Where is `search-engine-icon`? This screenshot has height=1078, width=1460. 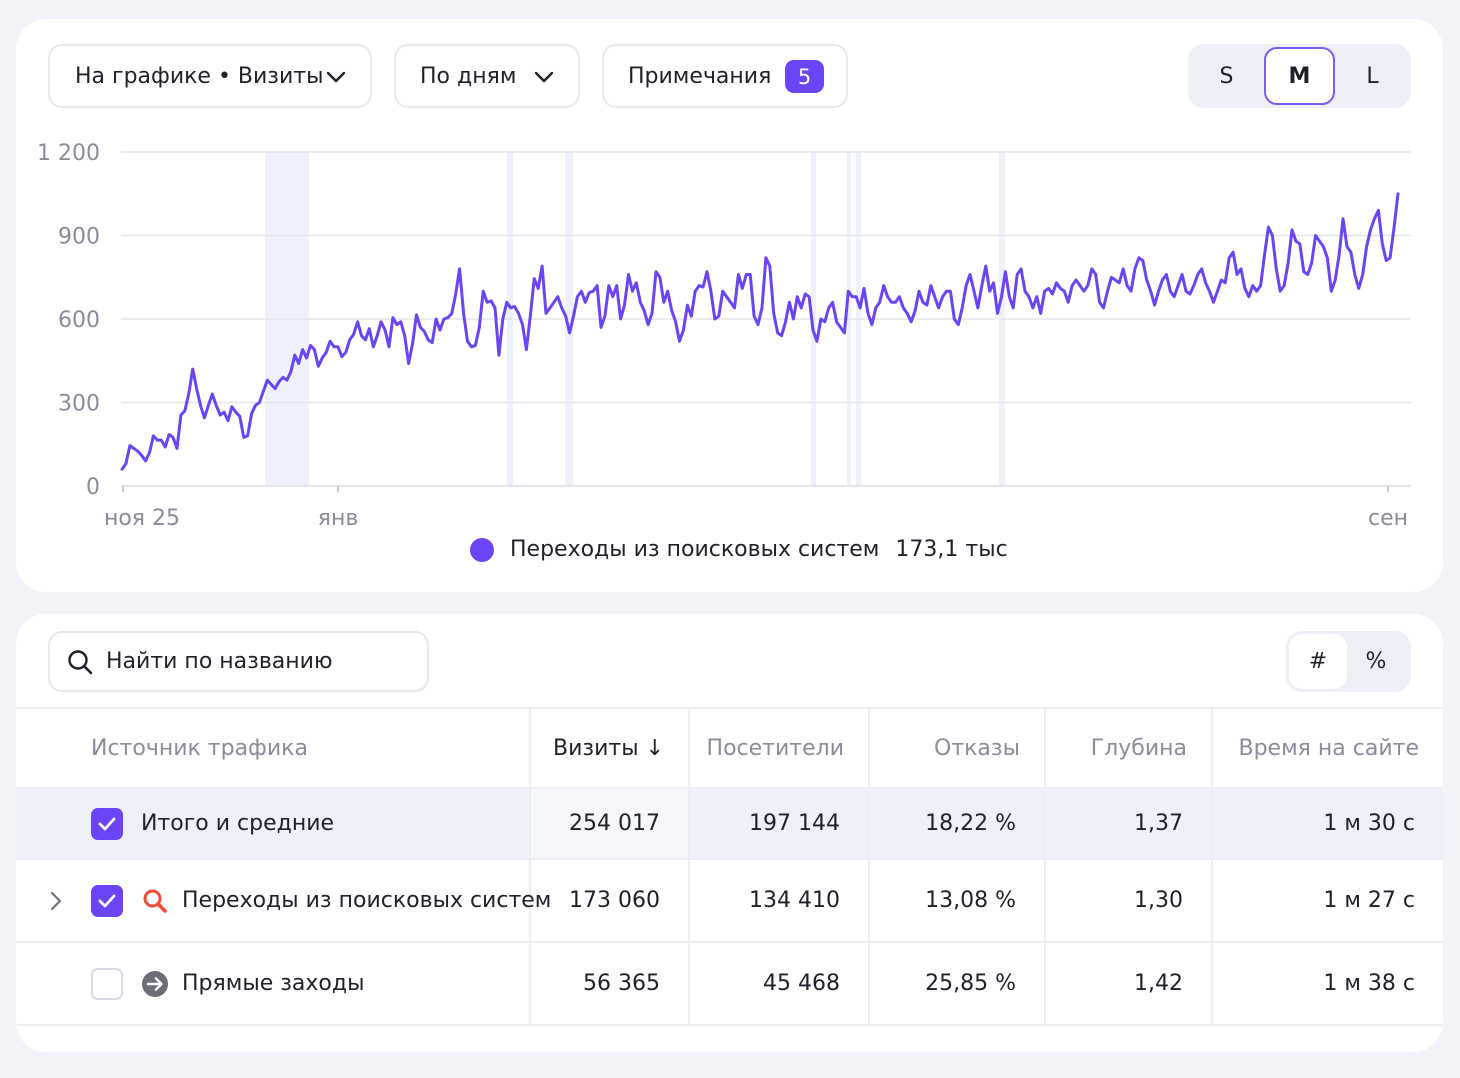 search-engine-icon is located at coordinates (155, 901).